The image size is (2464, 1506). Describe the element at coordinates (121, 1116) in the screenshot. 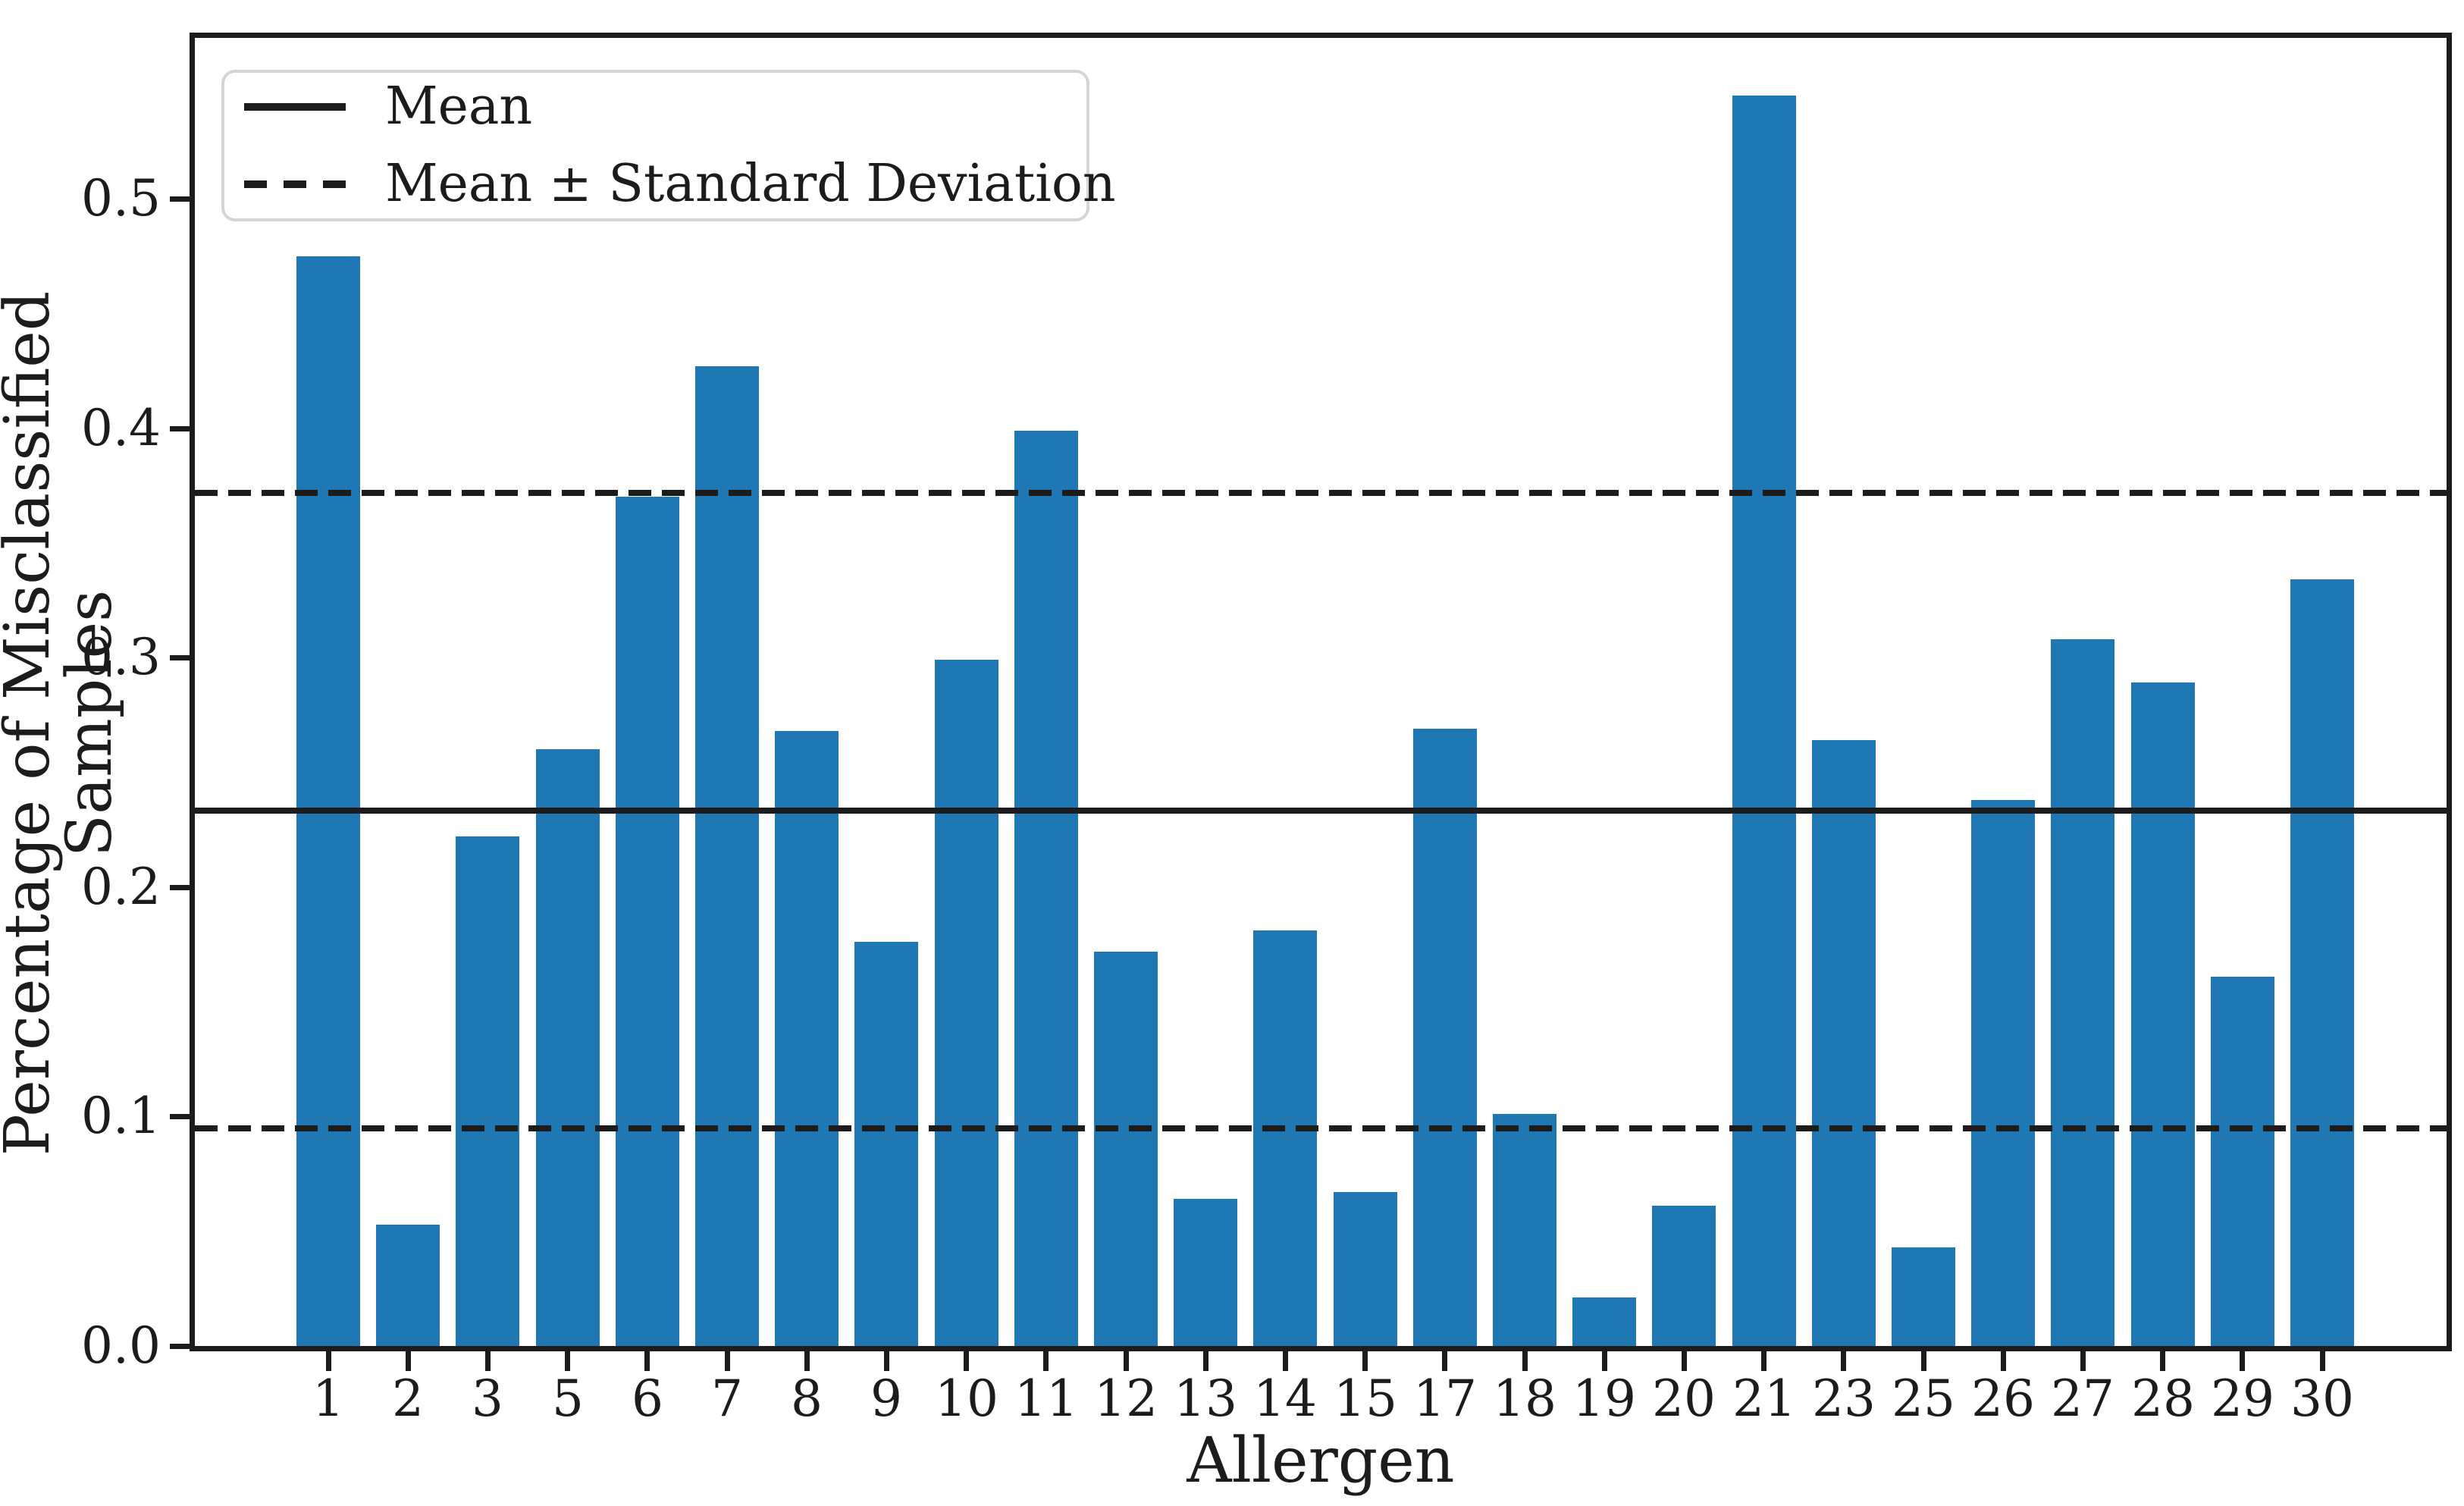

I see `y-tick-label-0.1: 0.1` at that location.